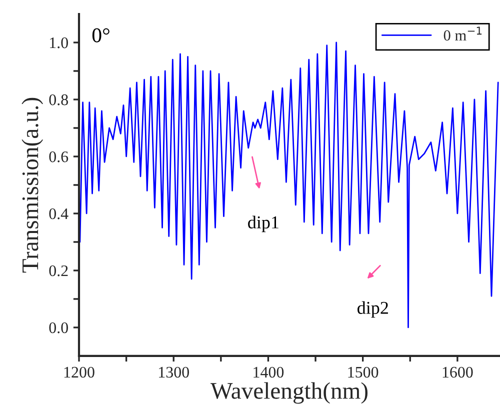 This screenshot has height=412, width=500. I want to click on y-axis-title: Transmission(a.u.), so click(33, 185).